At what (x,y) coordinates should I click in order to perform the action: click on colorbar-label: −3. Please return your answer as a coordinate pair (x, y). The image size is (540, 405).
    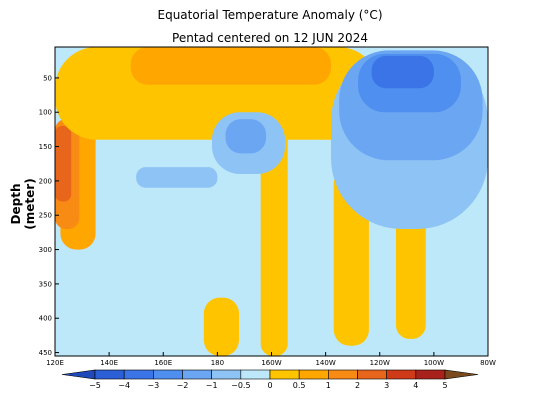
    Looking at the image, I should click on (153, 385).